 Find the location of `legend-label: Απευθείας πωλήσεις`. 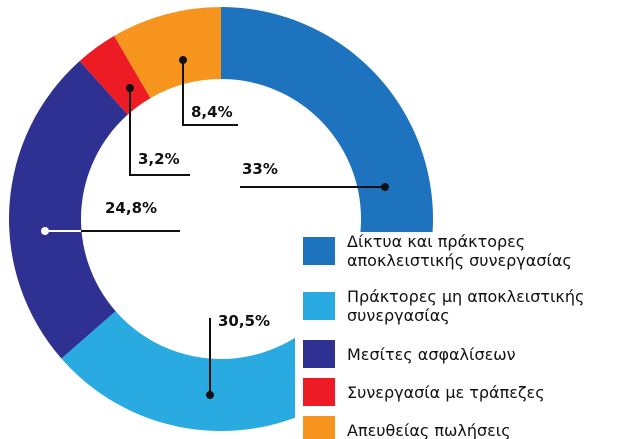

legend-label: Απευθείας πωλήσεις is located at coordinates (429, 429).